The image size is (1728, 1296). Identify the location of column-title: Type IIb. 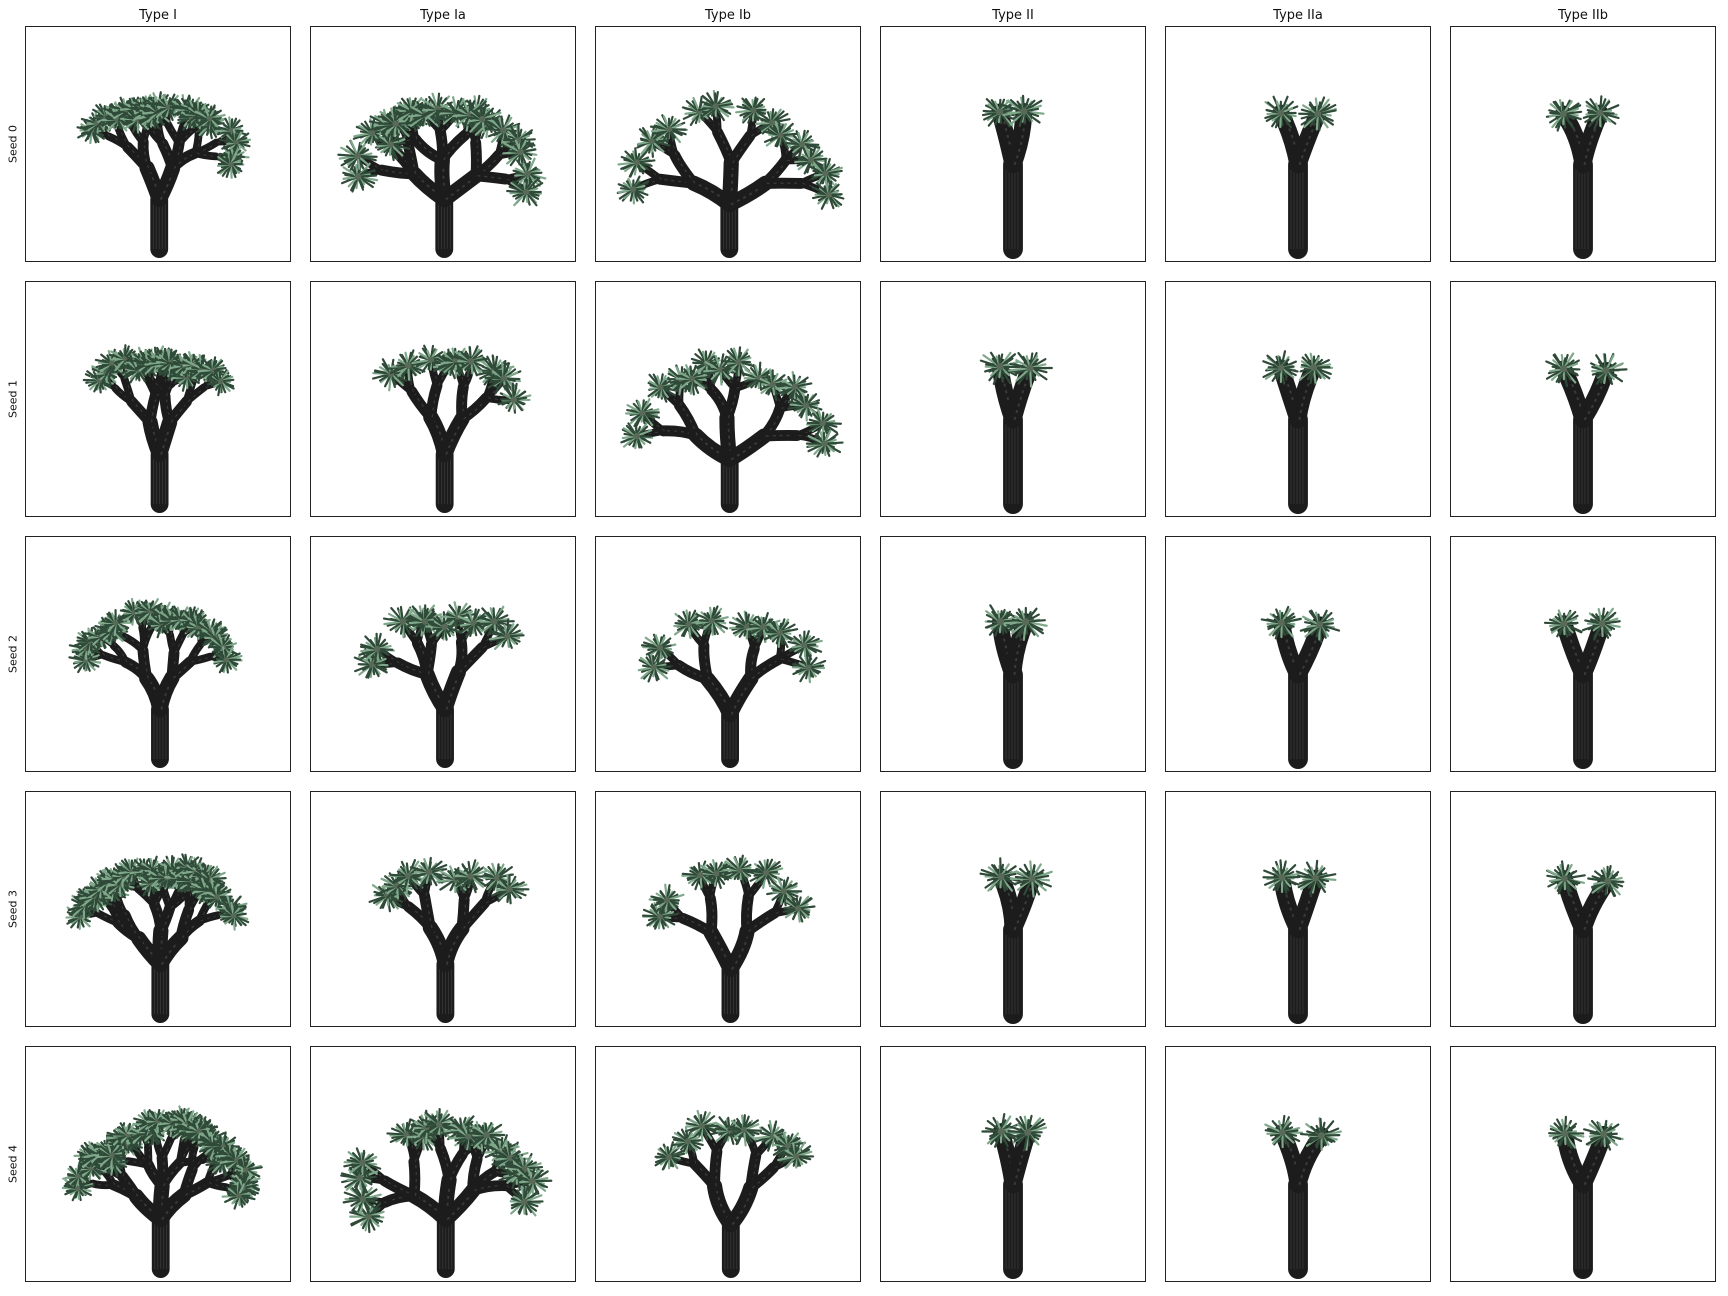
(1583, 15).